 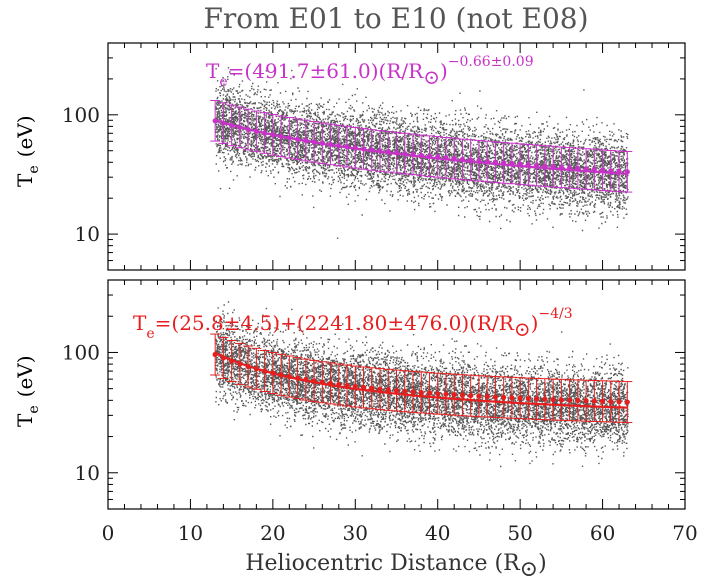 I want to click on bottom-ylabel: Te (eV), so click(x=27, y=391).